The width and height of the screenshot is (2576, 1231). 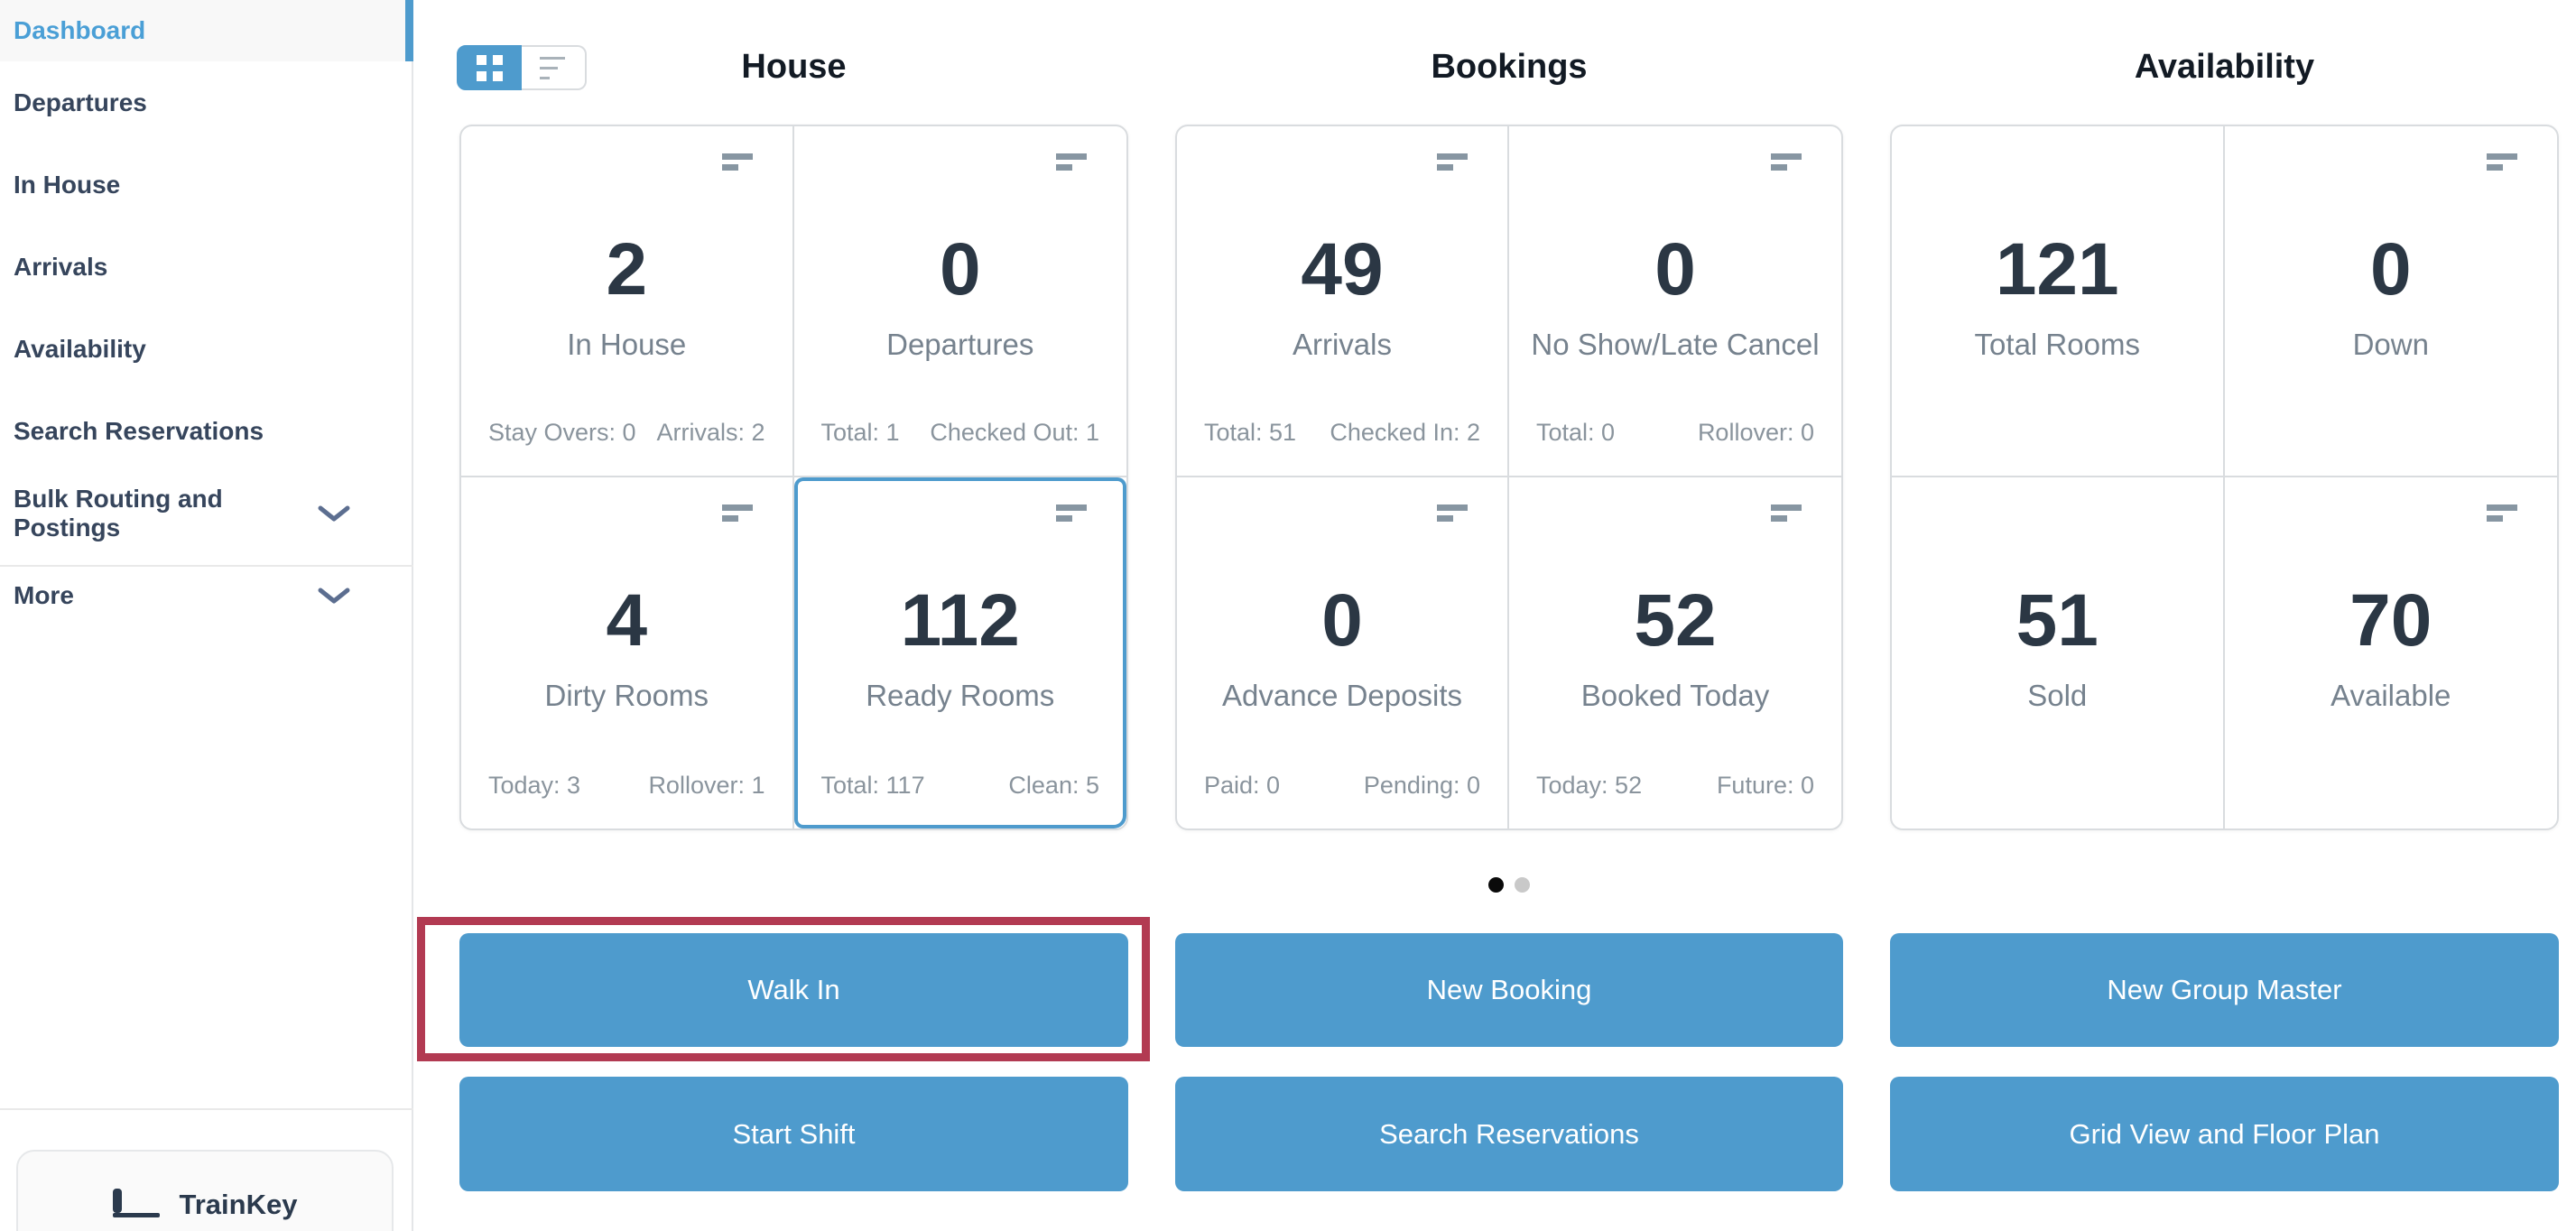 What do you see at coordinates (206, 184) in the screenshot?
I see `sidebar-item-in-house: In House` at bounding box center [206, 184].